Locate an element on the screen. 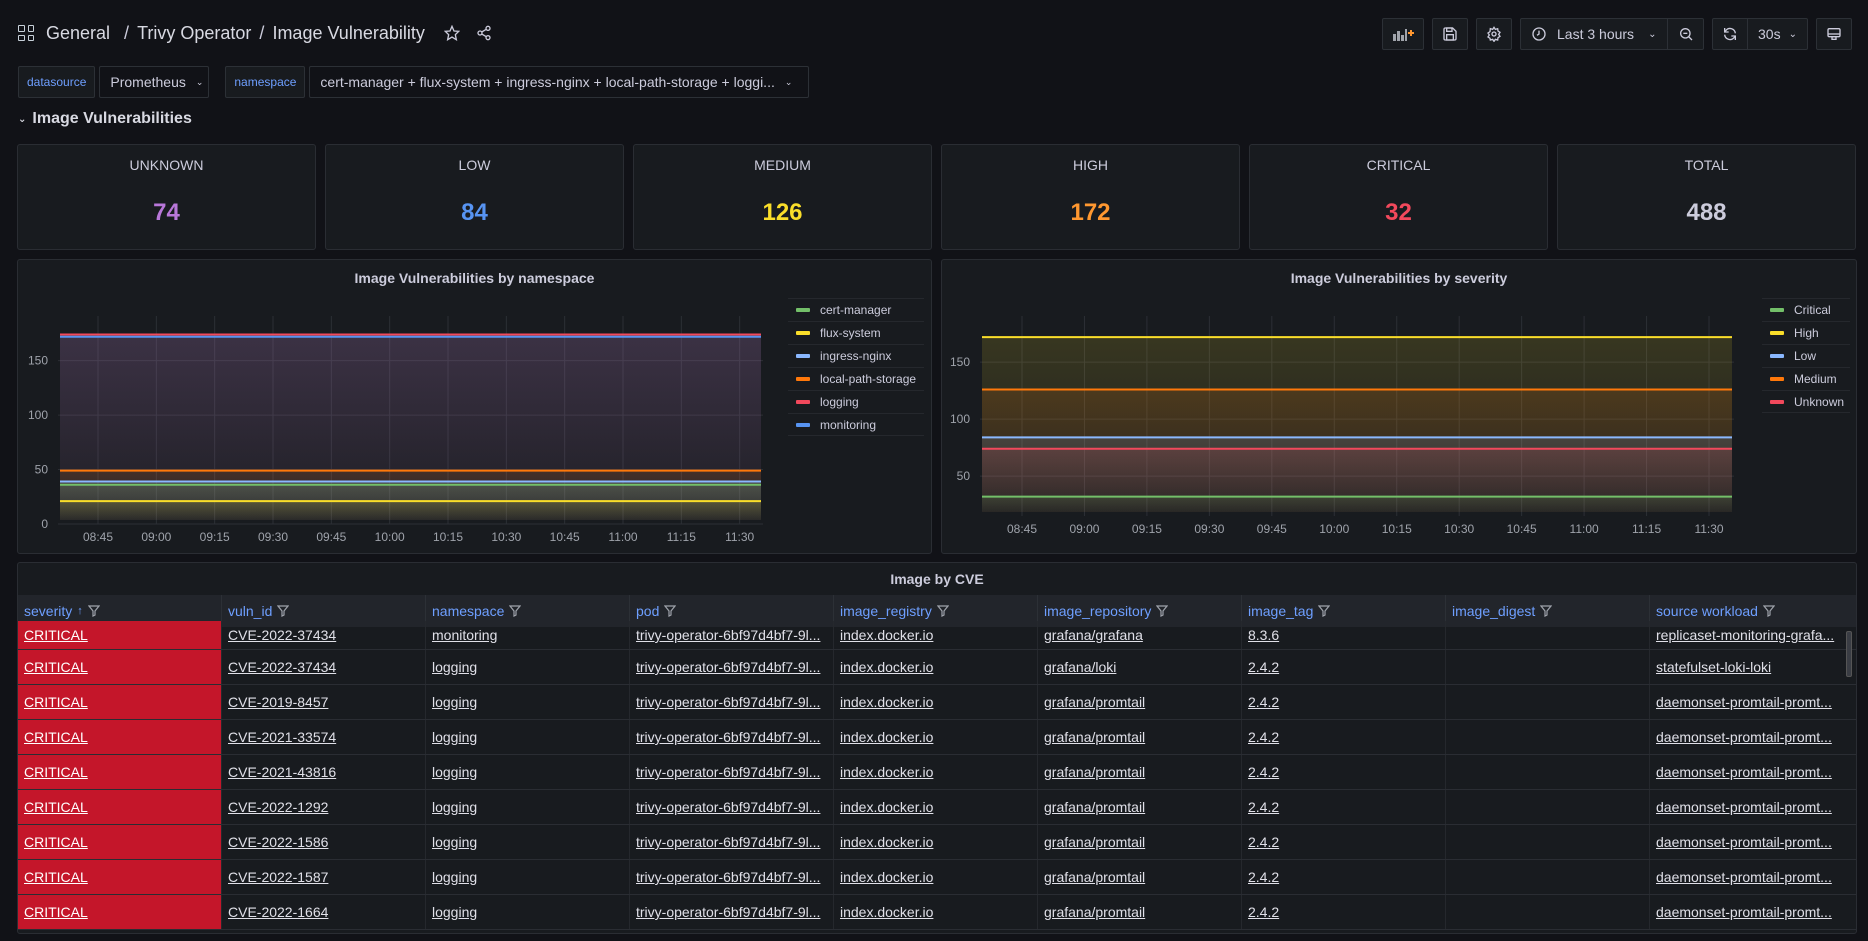  table-scrollbar is located at coordinates (1849, 654).